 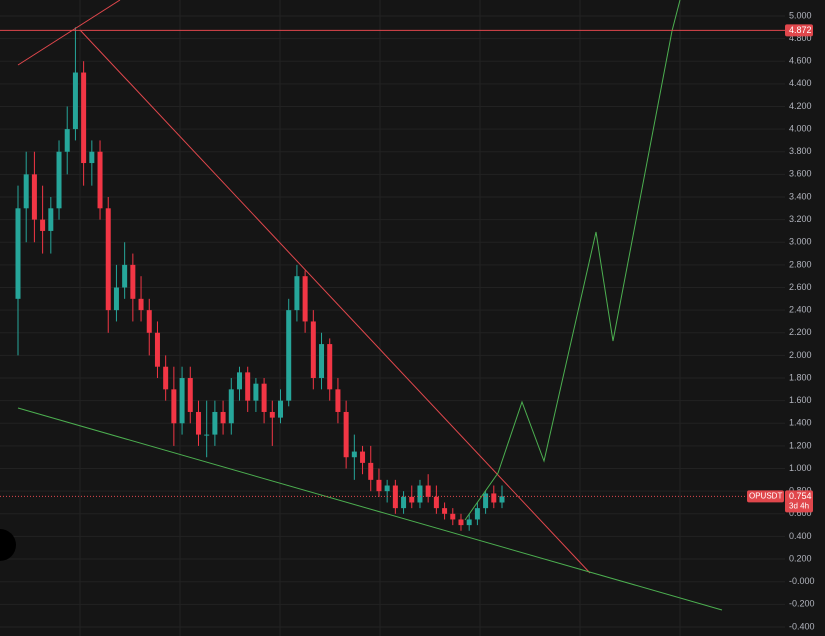 I want to click on y-tick-label: 5.000, so click(x=800, y=15).